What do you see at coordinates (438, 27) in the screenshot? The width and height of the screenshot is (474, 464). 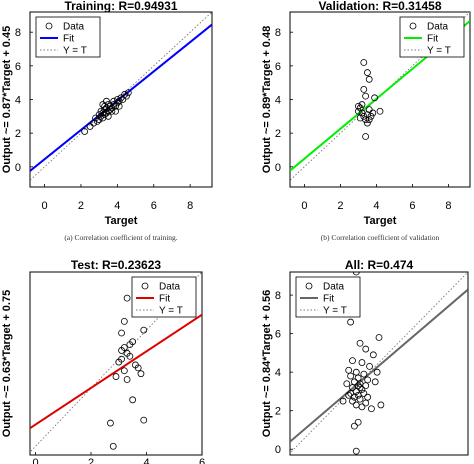 I see `legend-data-label: Data` at bounding box center [438, 27].